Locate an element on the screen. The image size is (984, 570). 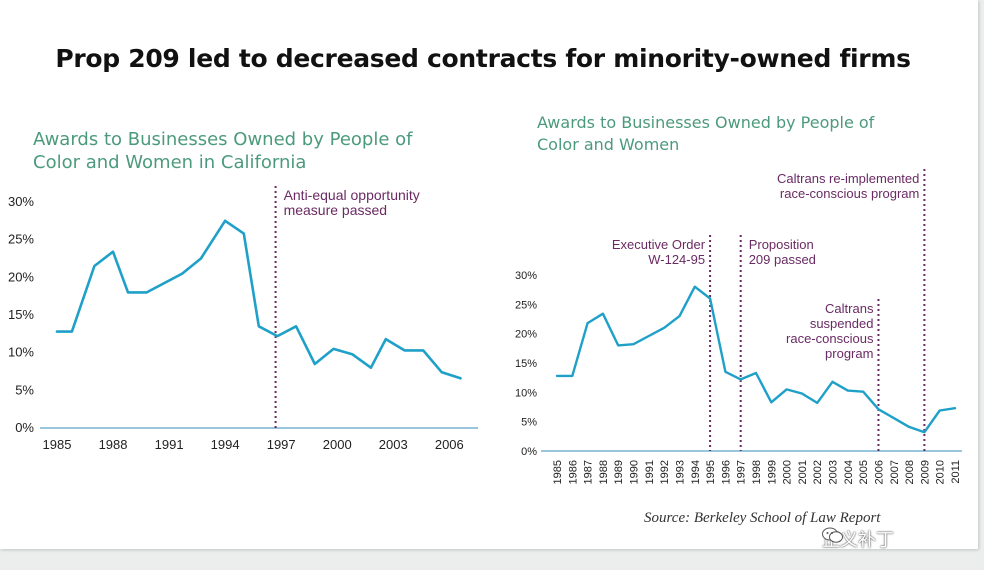
right-x-tick-label: 1986 is located at coordinates (573, 472).